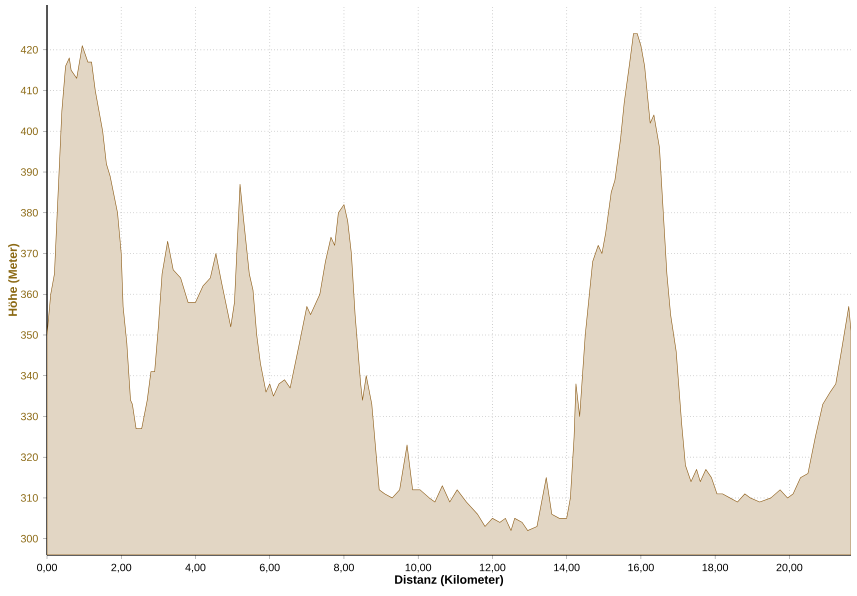 This screenshot has width=857, height=596. Describe the element at coordinates (344, 568) in the screenshot. I see `x-tick-label: 8,00` at that location.